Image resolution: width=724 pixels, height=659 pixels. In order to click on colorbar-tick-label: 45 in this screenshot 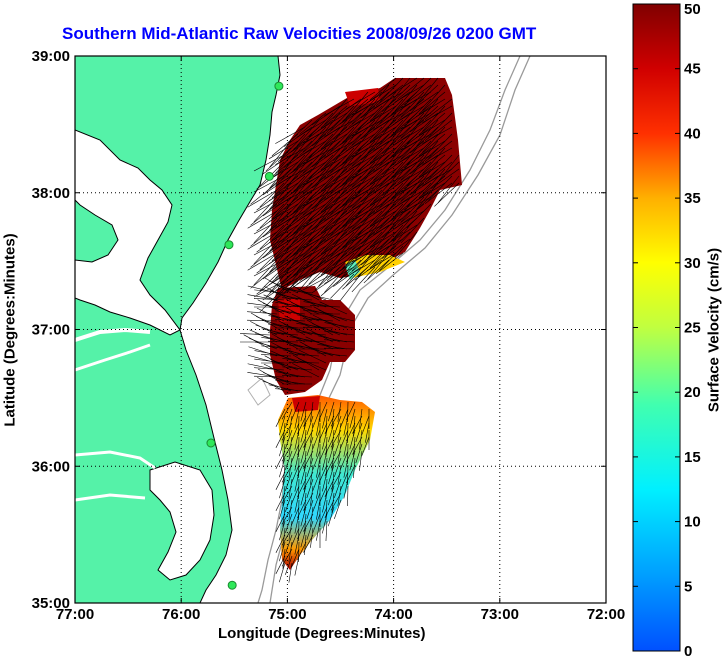, I will do `click(692, 69)`.